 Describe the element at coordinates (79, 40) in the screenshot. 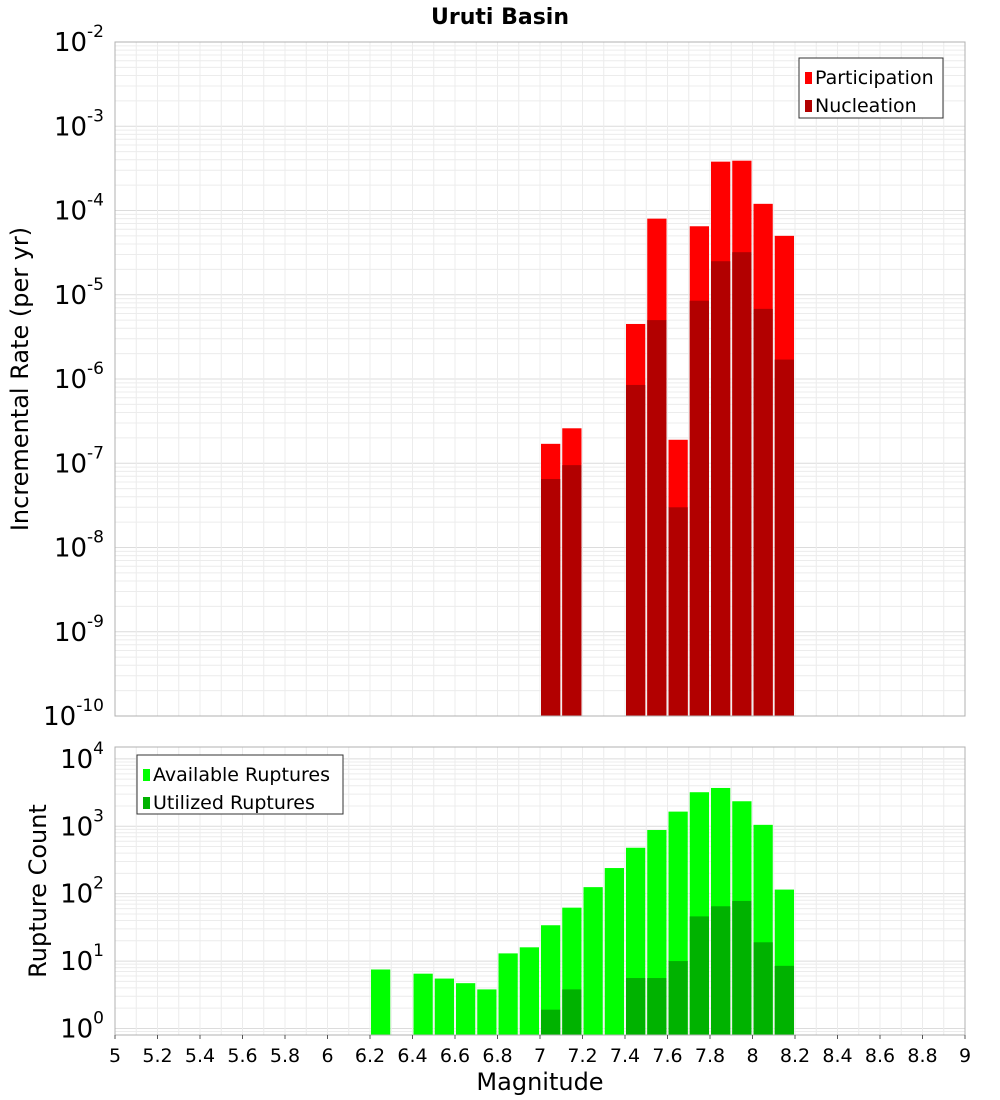

I see `rate-y-tick-label: 10⁻²` at that location.